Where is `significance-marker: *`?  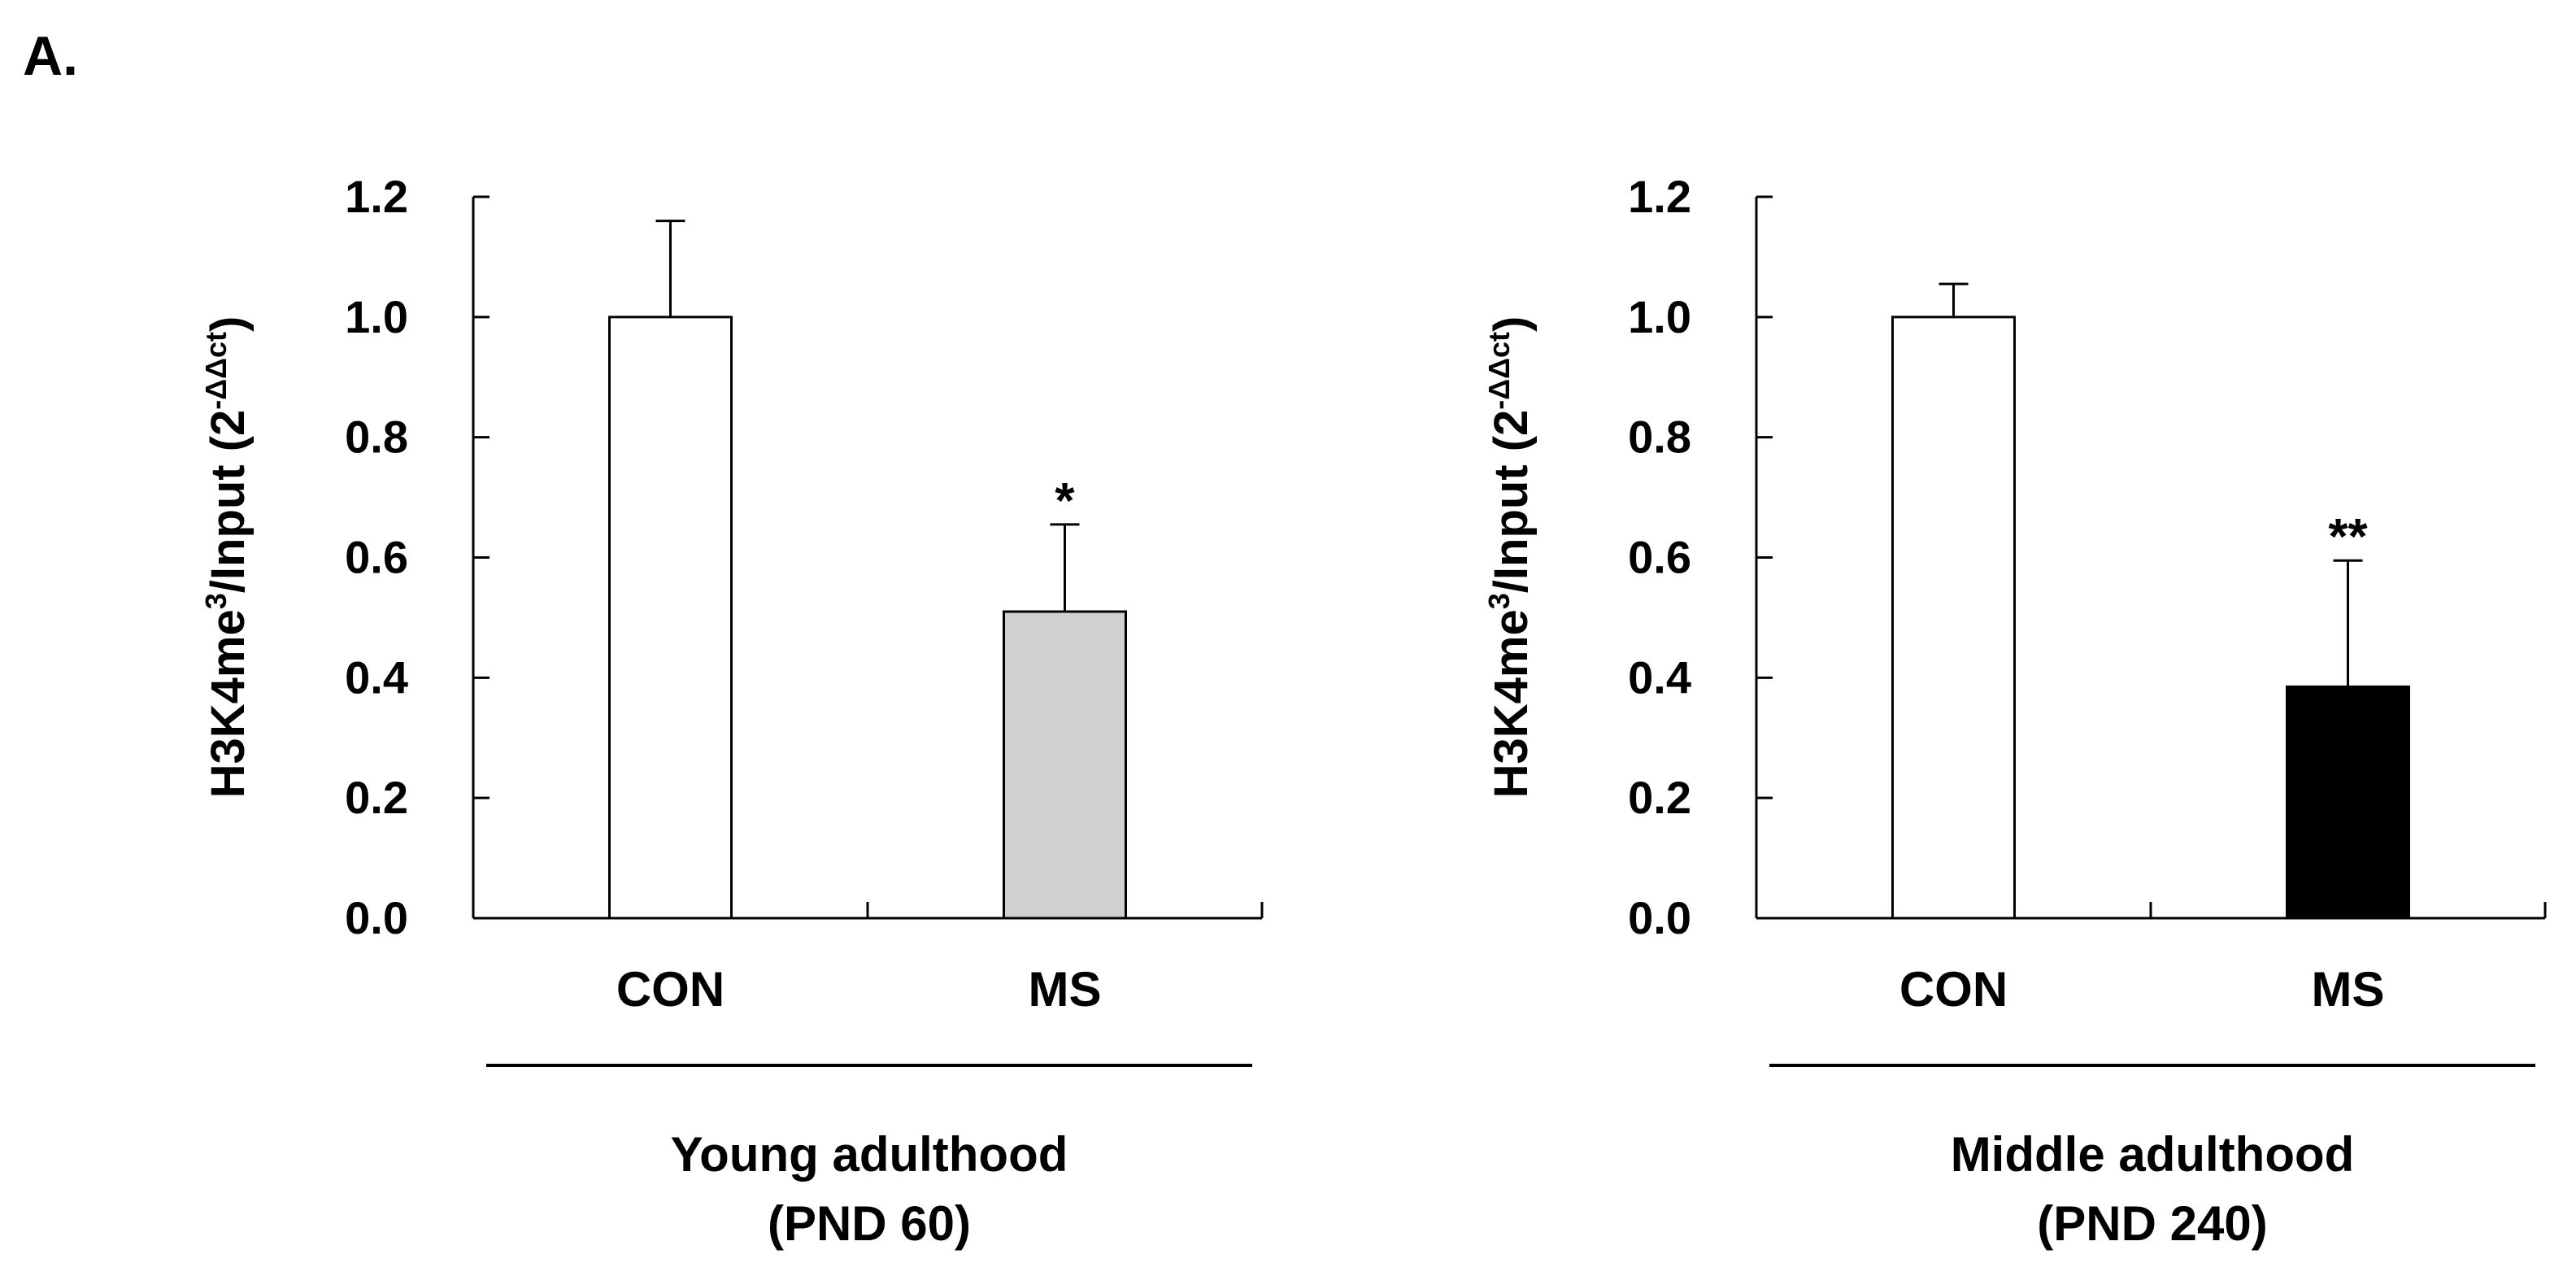
significance-marker: * is located at coordinates (1065, 501).